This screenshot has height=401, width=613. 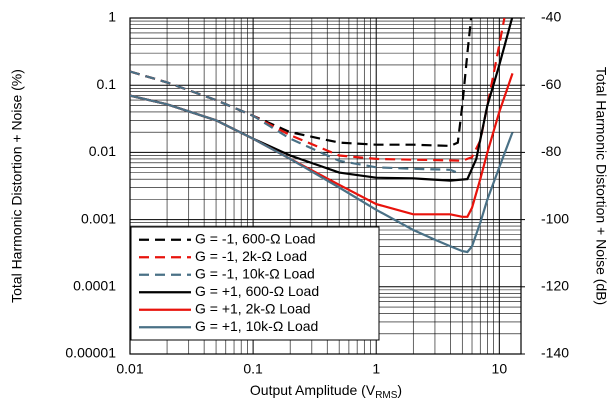 I want to click on x-tick-label: 1, so click(x=376, y=369).